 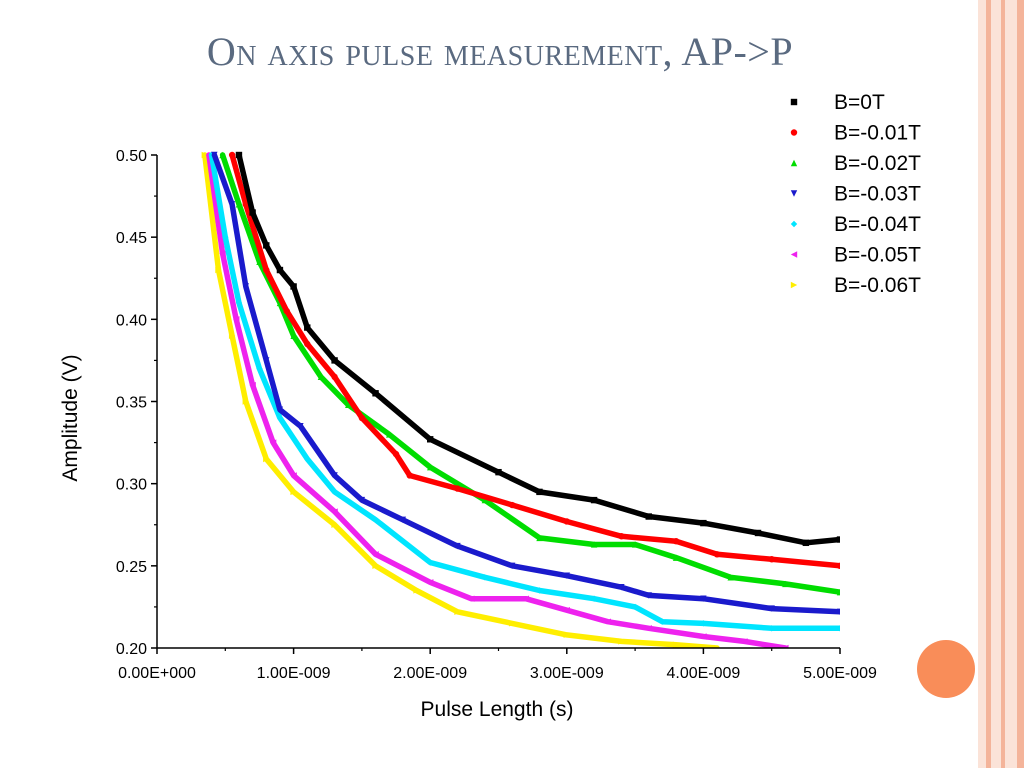 I want to click on x-tick-label: 2.00E-009, so click(x=430, y=673).